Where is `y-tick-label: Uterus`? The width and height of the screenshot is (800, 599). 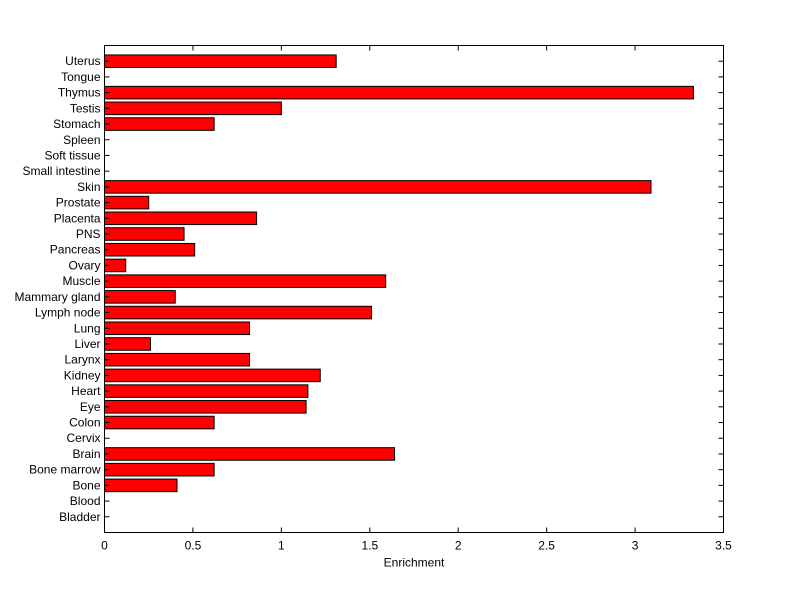
y-tick-label: Uterus is located at coordinates (82, 61).